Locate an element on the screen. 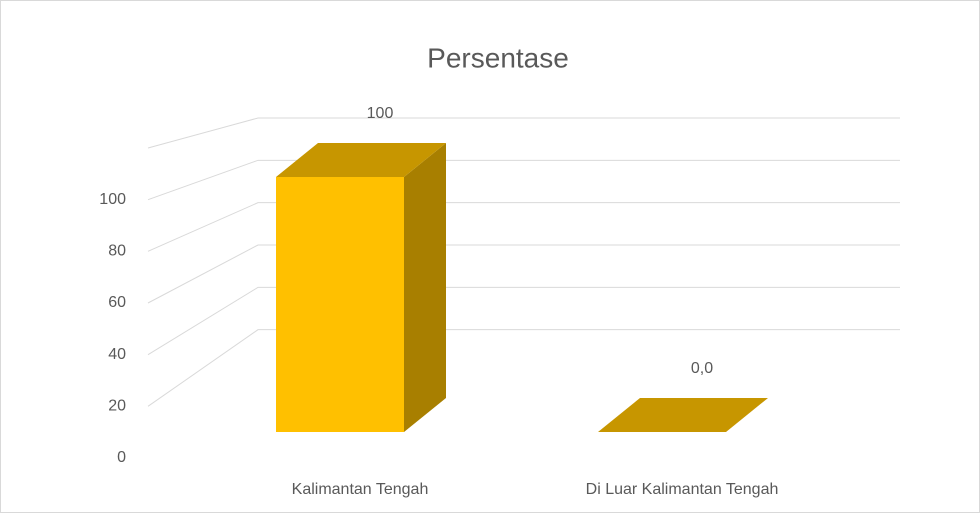 The width and height of the screenshot is (980, 513). y-tick-label: 40 is located at coordinates (117, 354).